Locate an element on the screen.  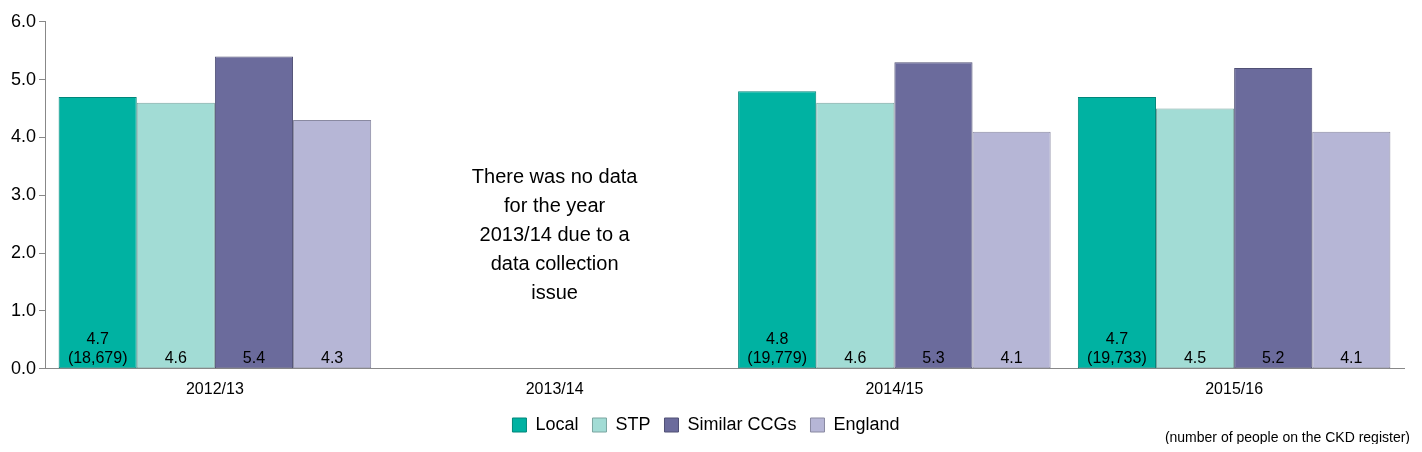
x-tick-label: 2014/15 is located at coordinates (894, 388).